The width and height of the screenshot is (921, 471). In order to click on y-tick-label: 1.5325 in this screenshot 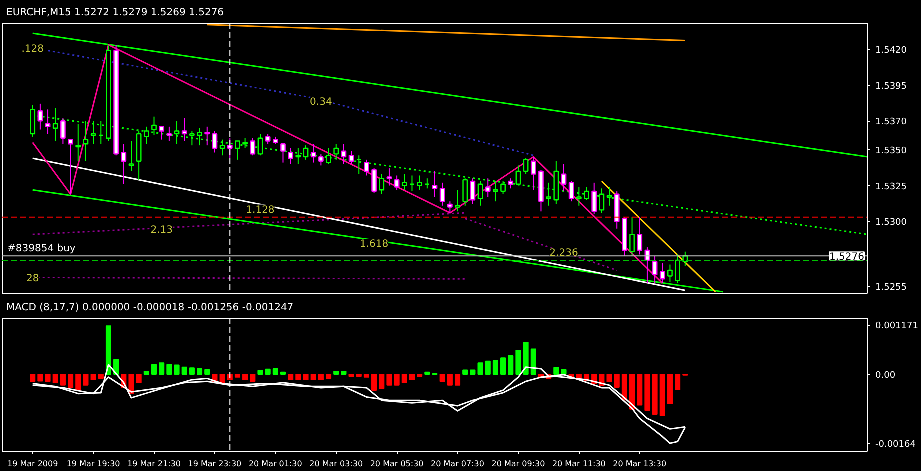, I will do `click(891, 187)`.